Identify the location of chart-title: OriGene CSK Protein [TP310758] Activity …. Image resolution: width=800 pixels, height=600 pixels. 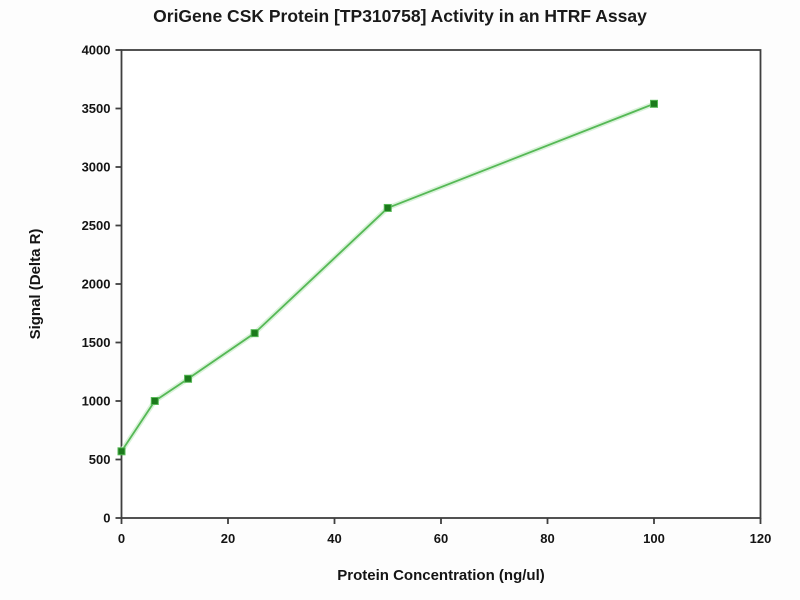
(400, 16).